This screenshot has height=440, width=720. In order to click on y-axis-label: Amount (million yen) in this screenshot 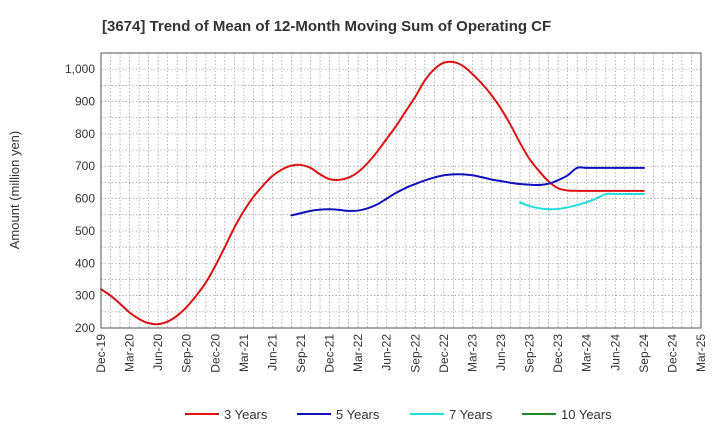, I will do `click(14, 190)`.